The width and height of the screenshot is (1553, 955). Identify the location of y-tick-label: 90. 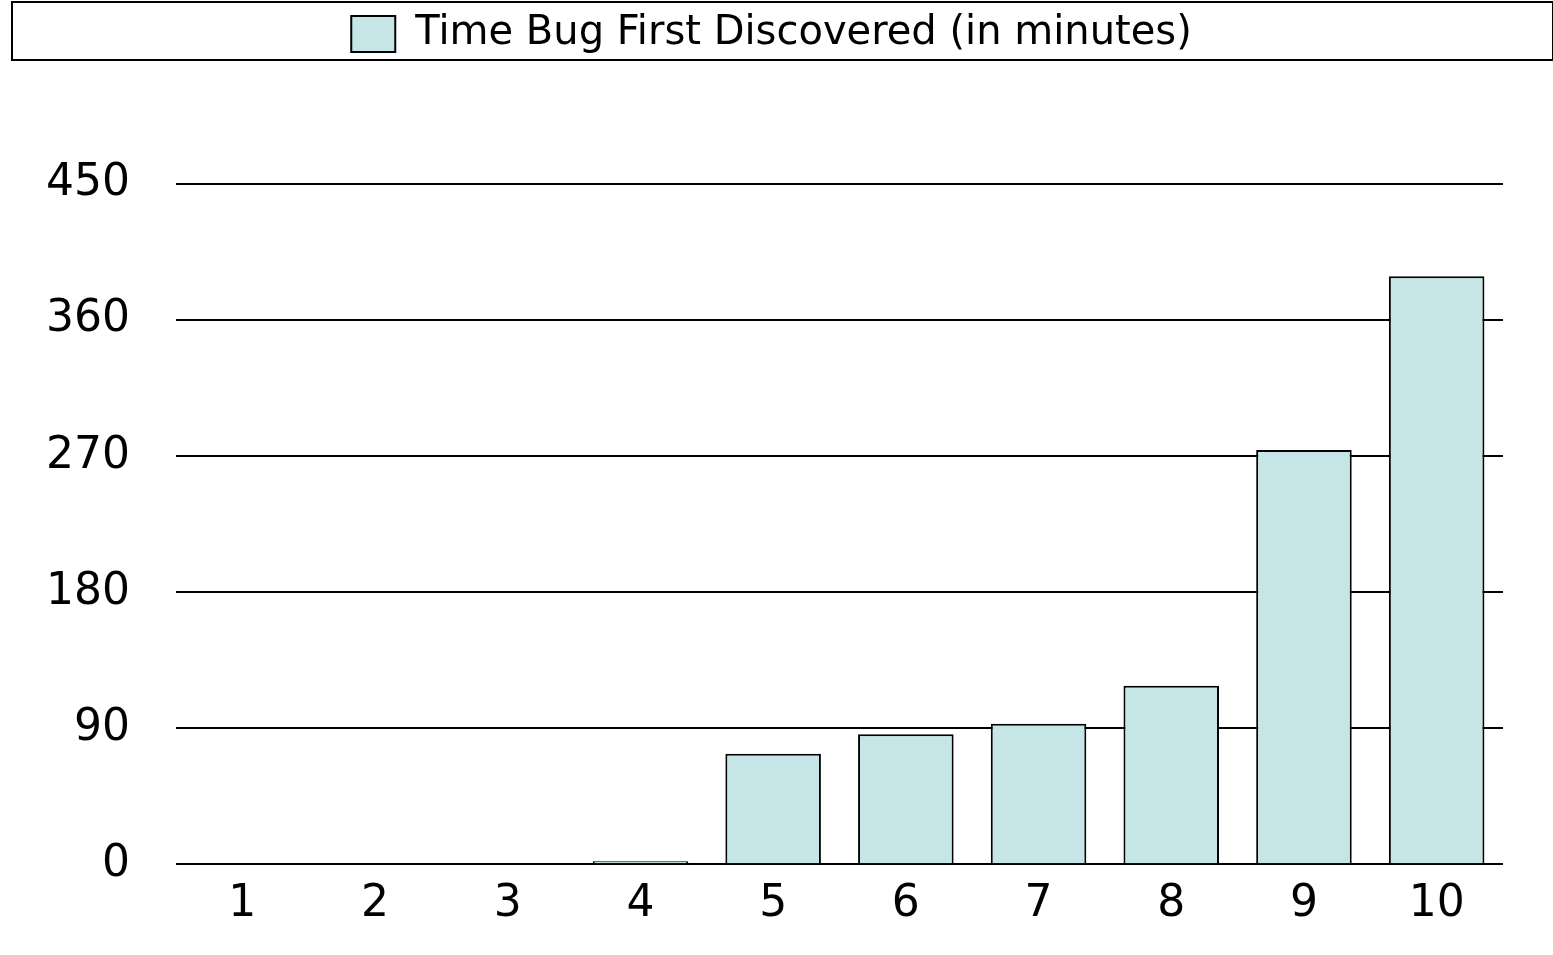
(101, 724).